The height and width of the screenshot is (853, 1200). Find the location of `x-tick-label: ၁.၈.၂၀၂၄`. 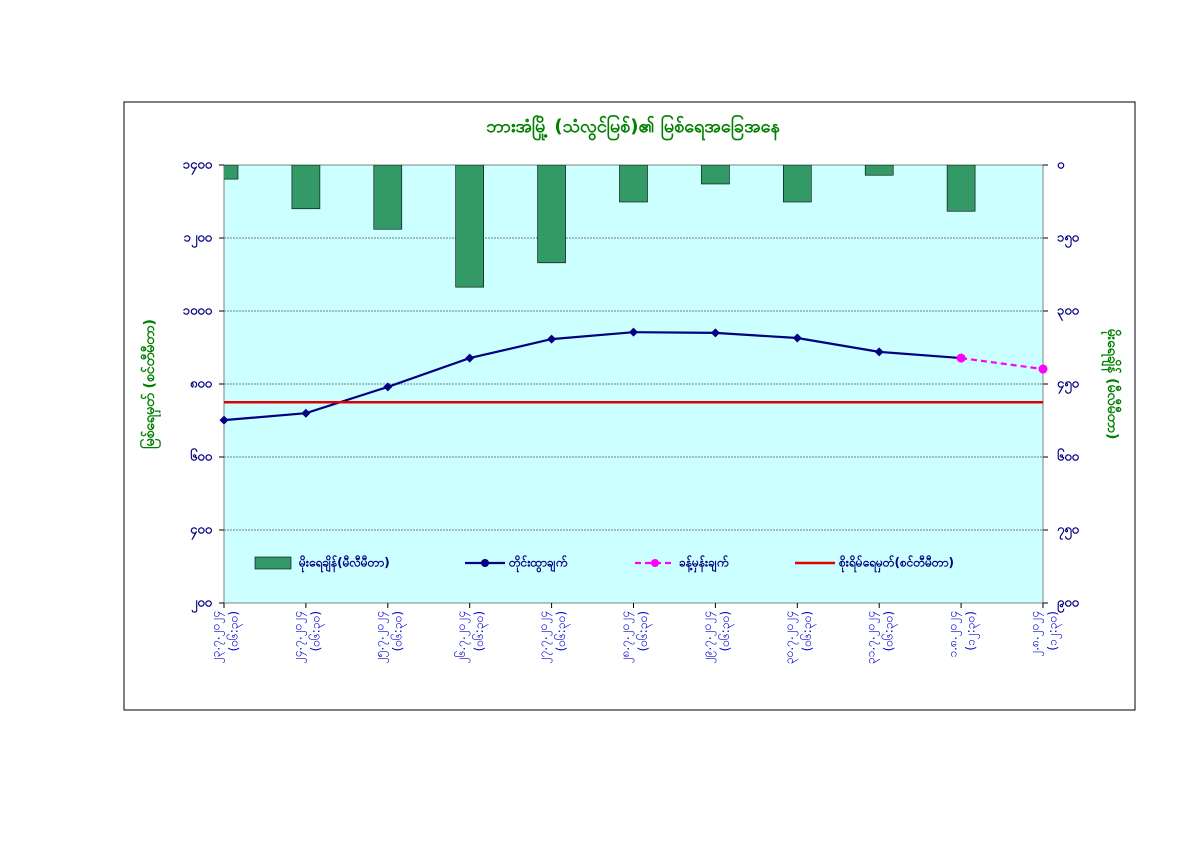

x-tick-label: ၁.၈.၂၀၂၄ is located at coordinates (954, 634).